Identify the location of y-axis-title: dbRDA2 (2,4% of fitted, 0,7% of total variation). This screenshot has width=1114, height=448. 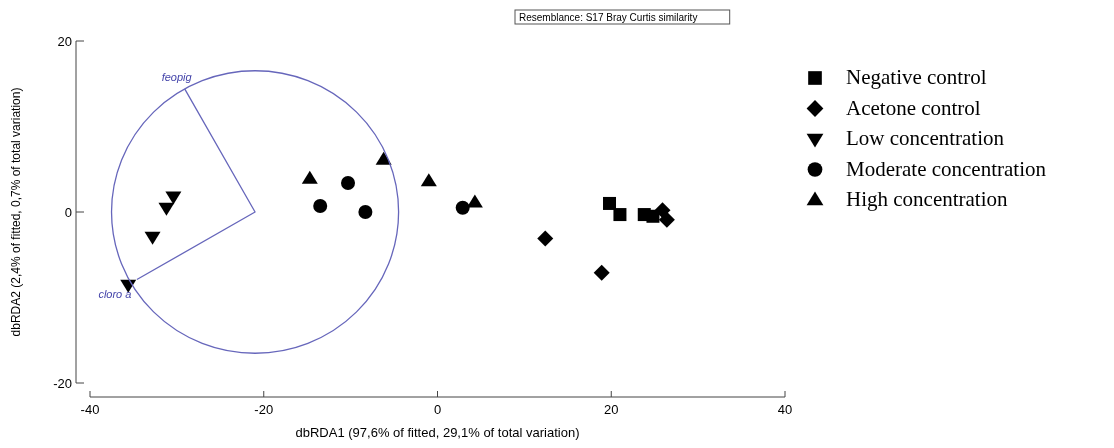
(16, 212).